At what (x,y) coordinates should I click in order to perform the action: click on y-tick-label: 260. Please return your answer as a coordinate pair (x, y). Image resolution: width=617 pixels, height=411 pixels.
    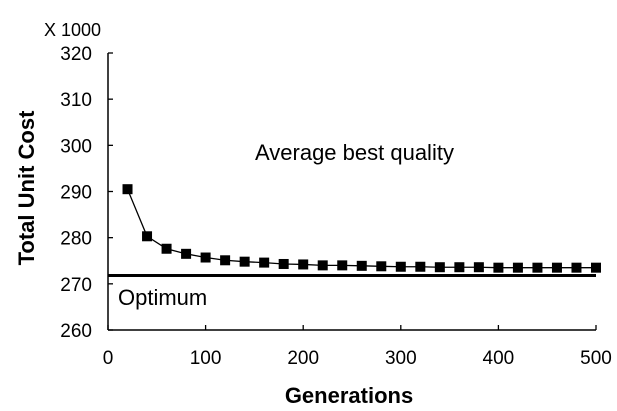
    Looking at the image, I should click on (76, 331).